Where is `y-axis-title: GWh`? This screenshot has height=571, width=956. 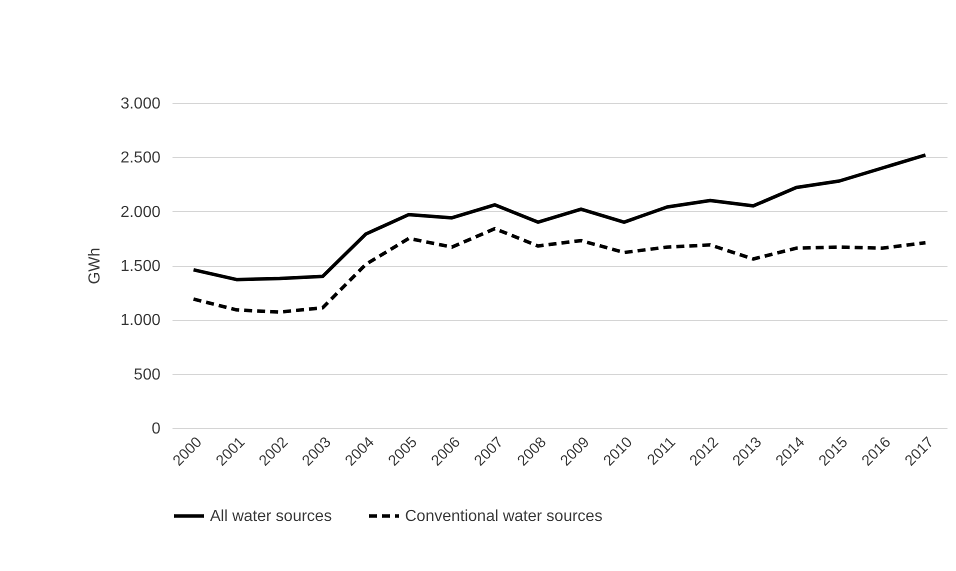
y-axis-title: GWh is located at coordinates (95, 266).